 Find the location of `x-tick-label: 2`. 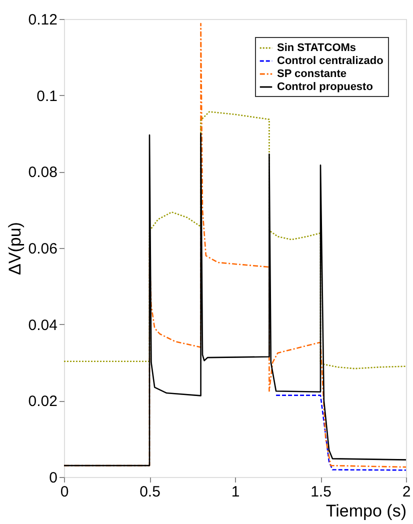

x-tick-label: 2 is located at coordinates (406, 492).